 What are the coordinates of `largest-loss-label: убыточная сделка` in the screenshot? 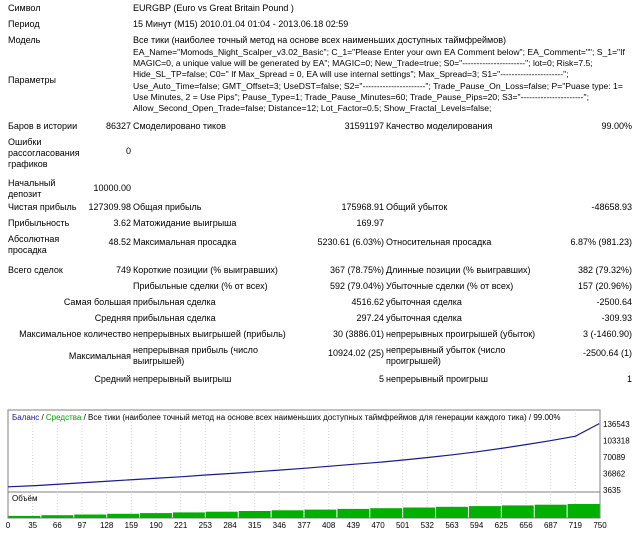 It's located at (424, 302).